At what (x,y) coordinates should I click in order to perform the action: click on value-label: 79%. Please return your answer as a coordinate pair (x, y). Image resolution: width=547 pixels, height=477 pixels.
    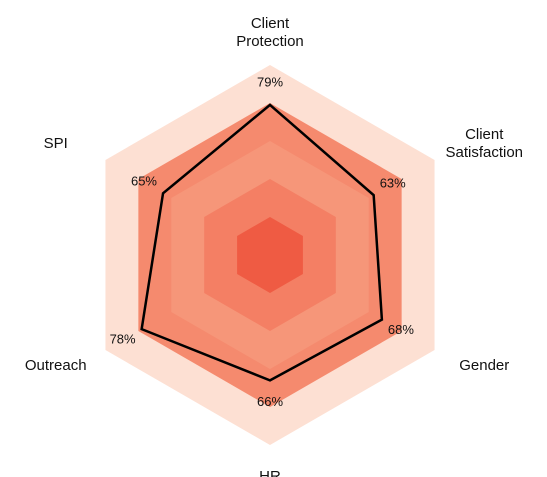
    Looking at the image, I should click on (270, 81).